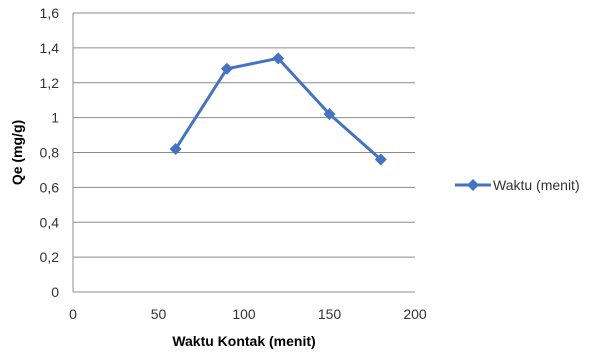 The height and width of the screenshot is (354, 601). What do you see at coordinates (50, 187) in the screenshot?
I see `y-tick-label: 0,6` at bounding box center [50, 187].